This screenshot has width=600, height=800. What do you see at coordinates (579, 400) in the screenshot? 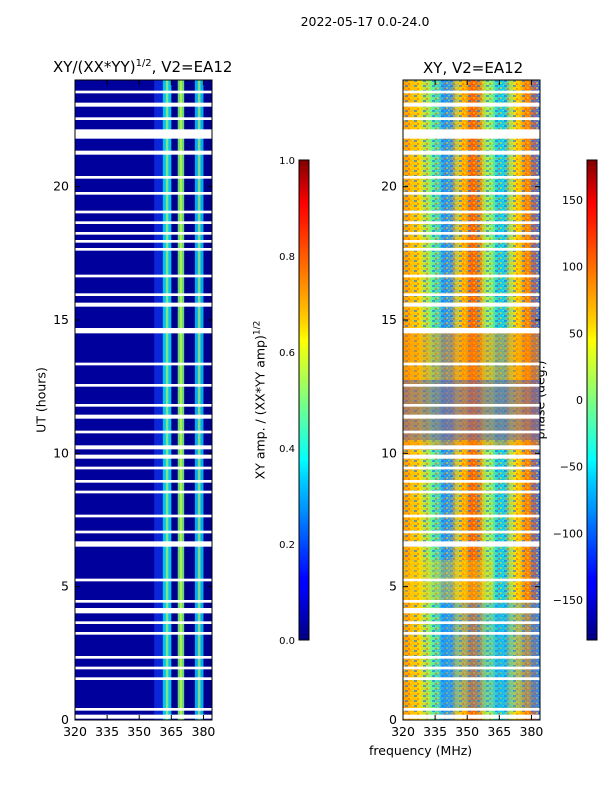
I see `phase-colorbar-tick: 0` at bounding box center [579, 400].